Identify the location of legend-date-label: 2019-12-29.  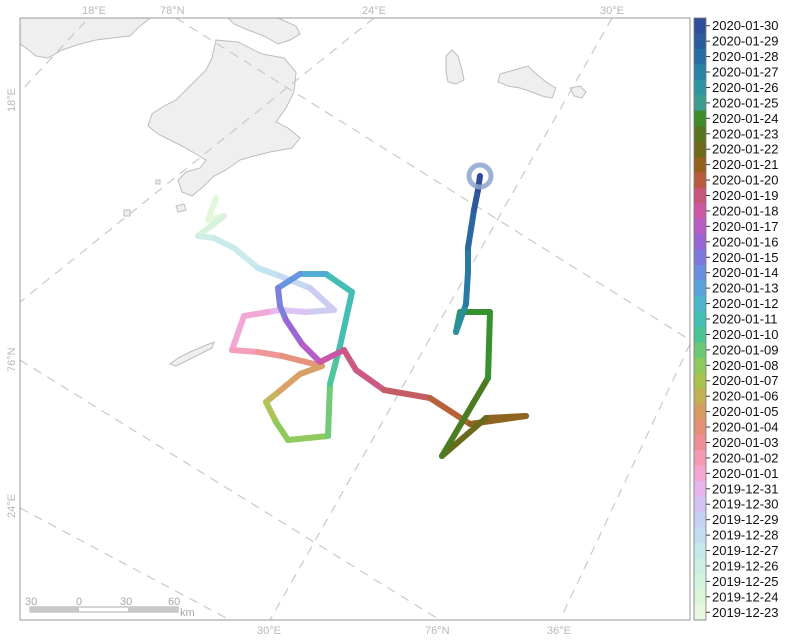
(745, 519).